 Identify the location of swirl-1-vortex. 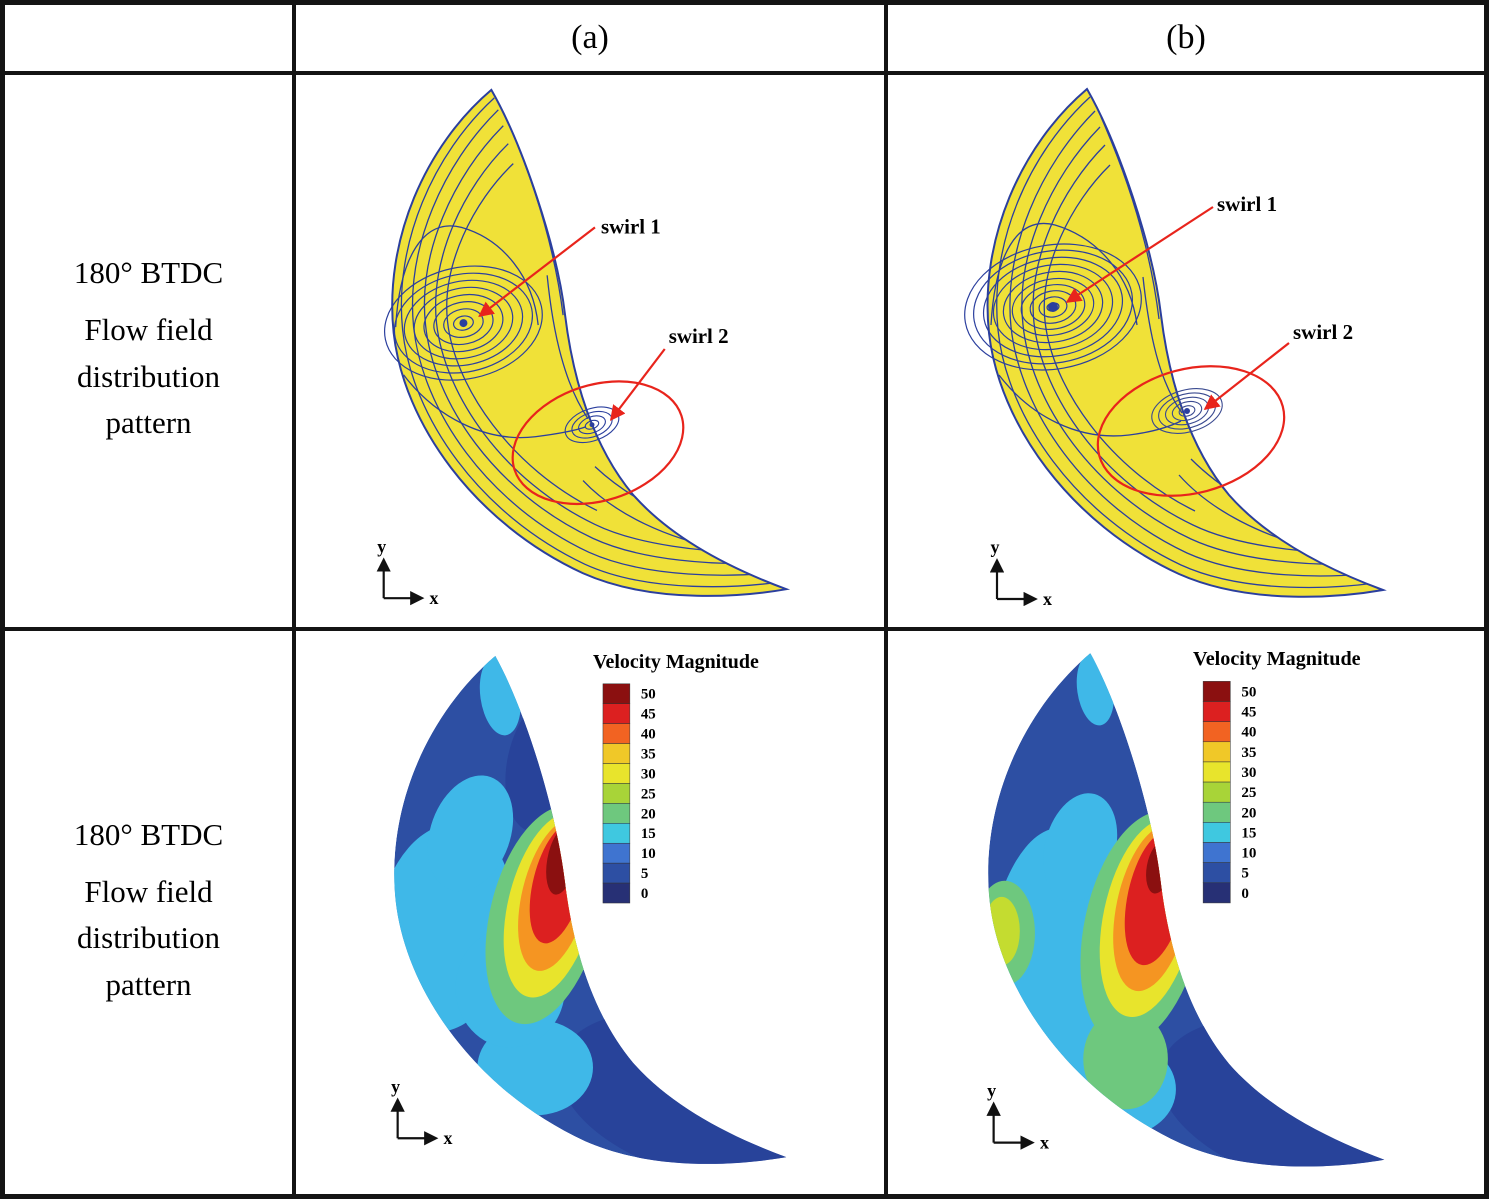
(463, 323).